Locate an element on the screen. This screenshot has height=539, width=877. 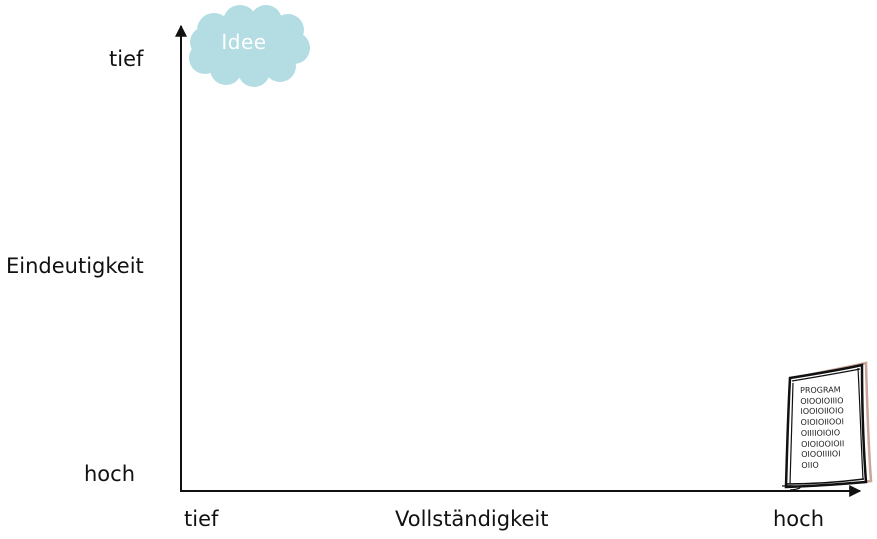
program-line: PROGRAM is located at coordinates (820, 390).